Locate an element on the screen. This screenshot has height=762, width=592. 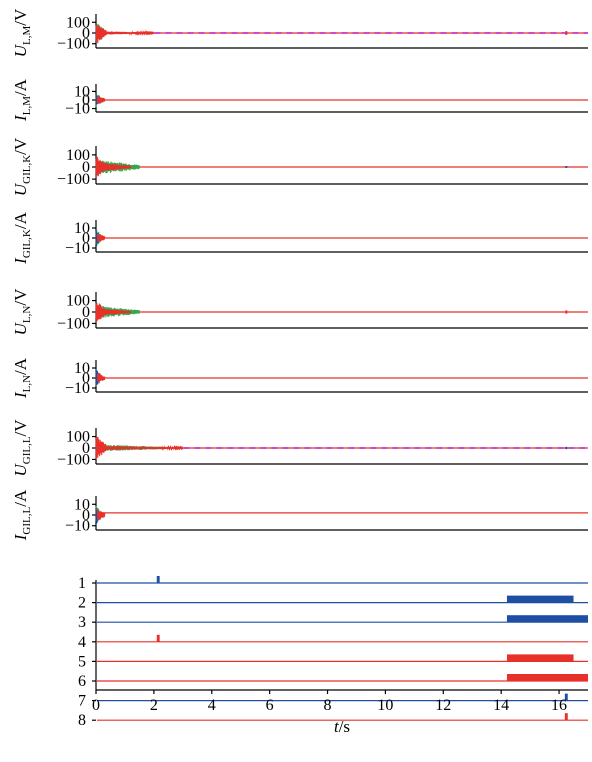
panel-i-gill: 100−10 IGIL,L/A is located at coordinates (299, 515).